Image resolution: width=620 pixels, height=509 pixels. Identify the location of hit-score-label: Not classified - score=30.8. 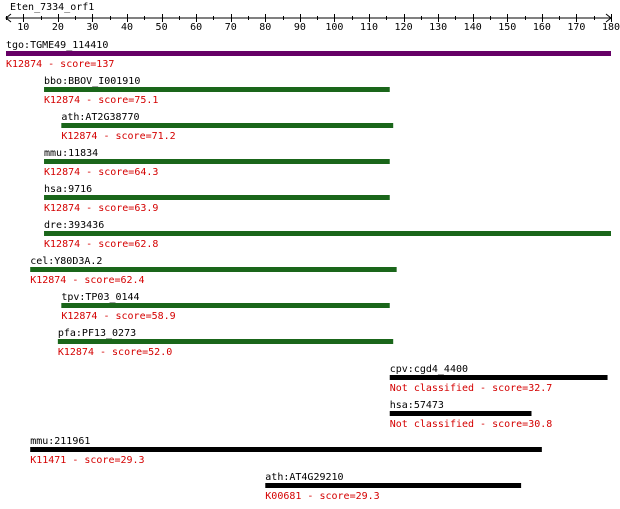
(471, 424).